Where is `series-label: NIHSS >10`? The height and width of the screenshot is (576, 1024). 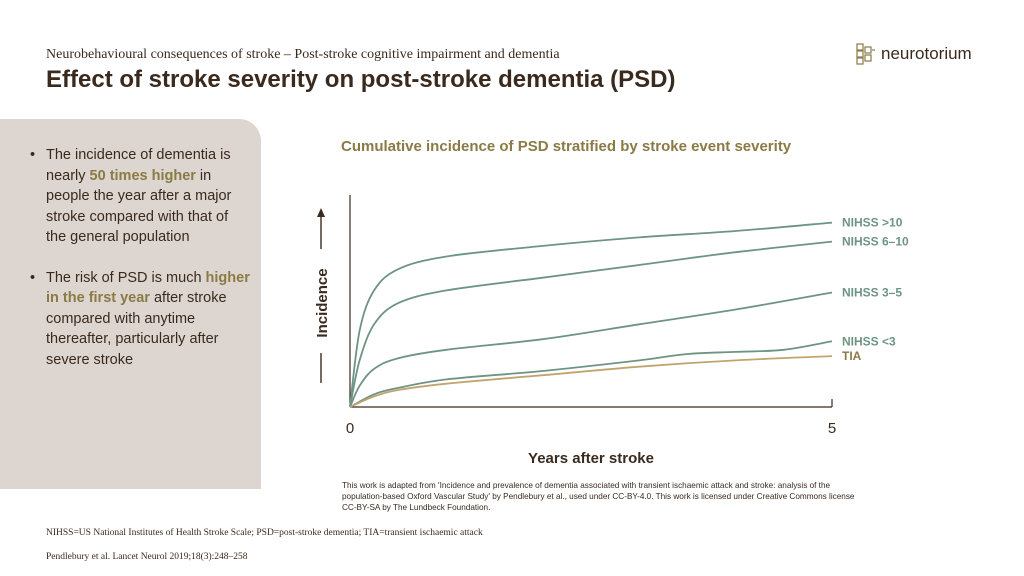
series-label: NIHSS >10 is located at coordinates (872, 223).